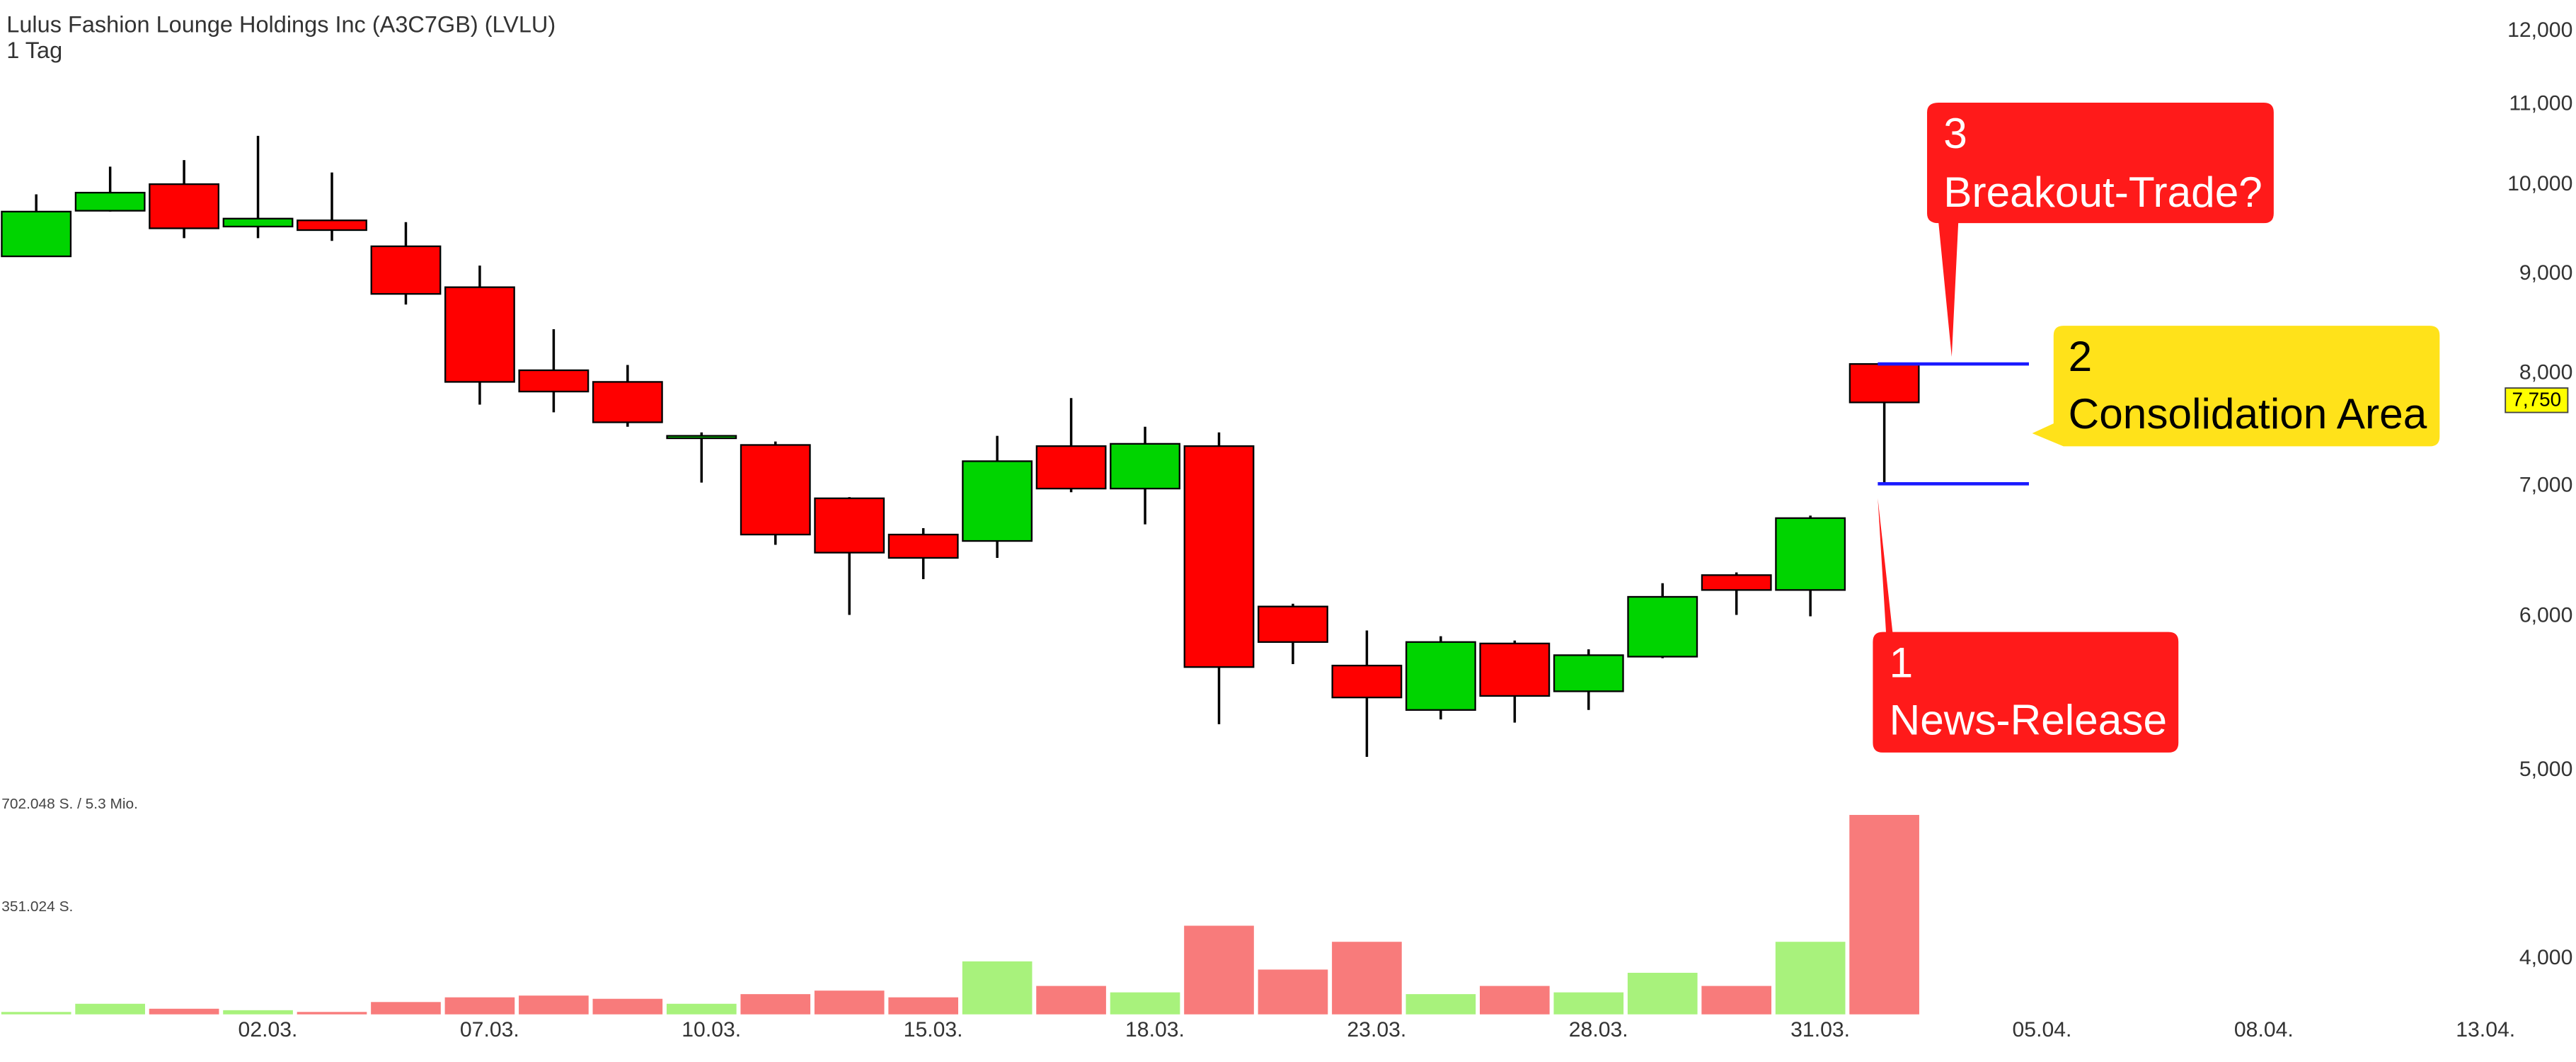  I want to click on y-tick-label: 7,000, so click(2545, 485).